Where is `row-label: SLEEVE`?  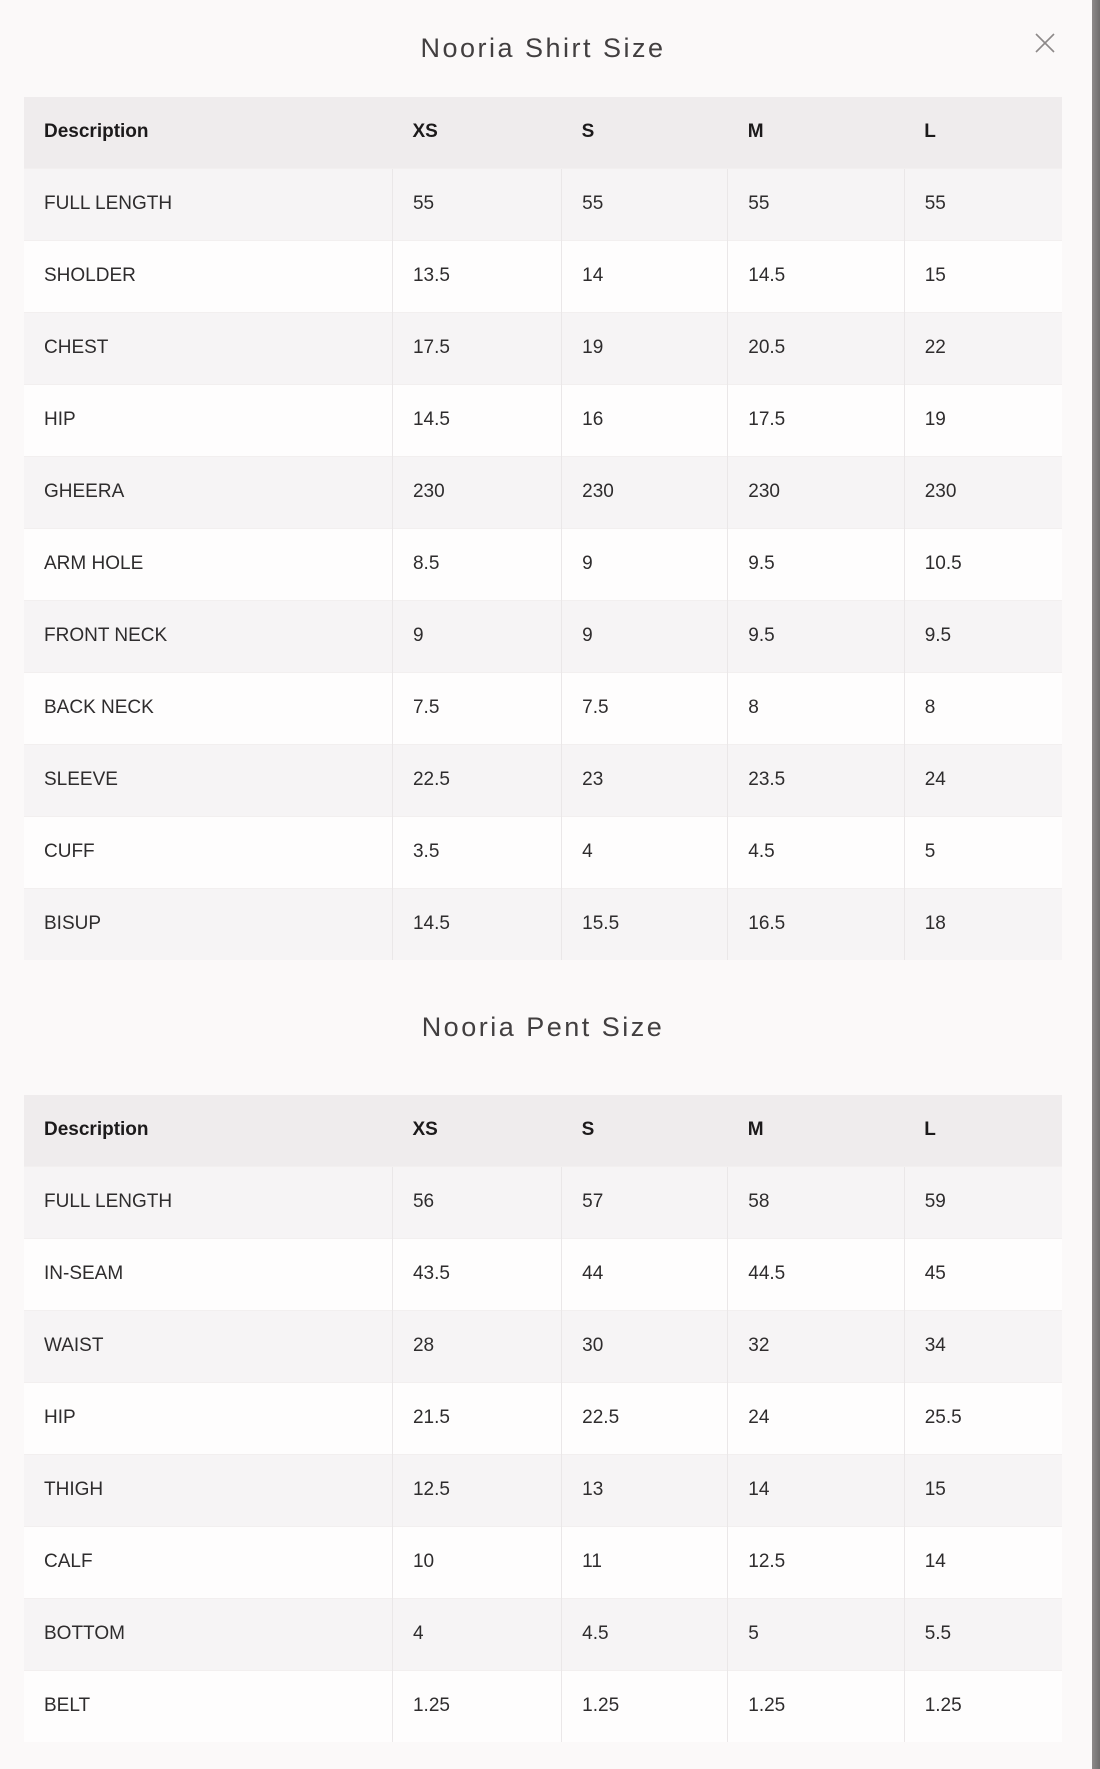 row-label: SLEEVE is located at coordinates (208, 779).